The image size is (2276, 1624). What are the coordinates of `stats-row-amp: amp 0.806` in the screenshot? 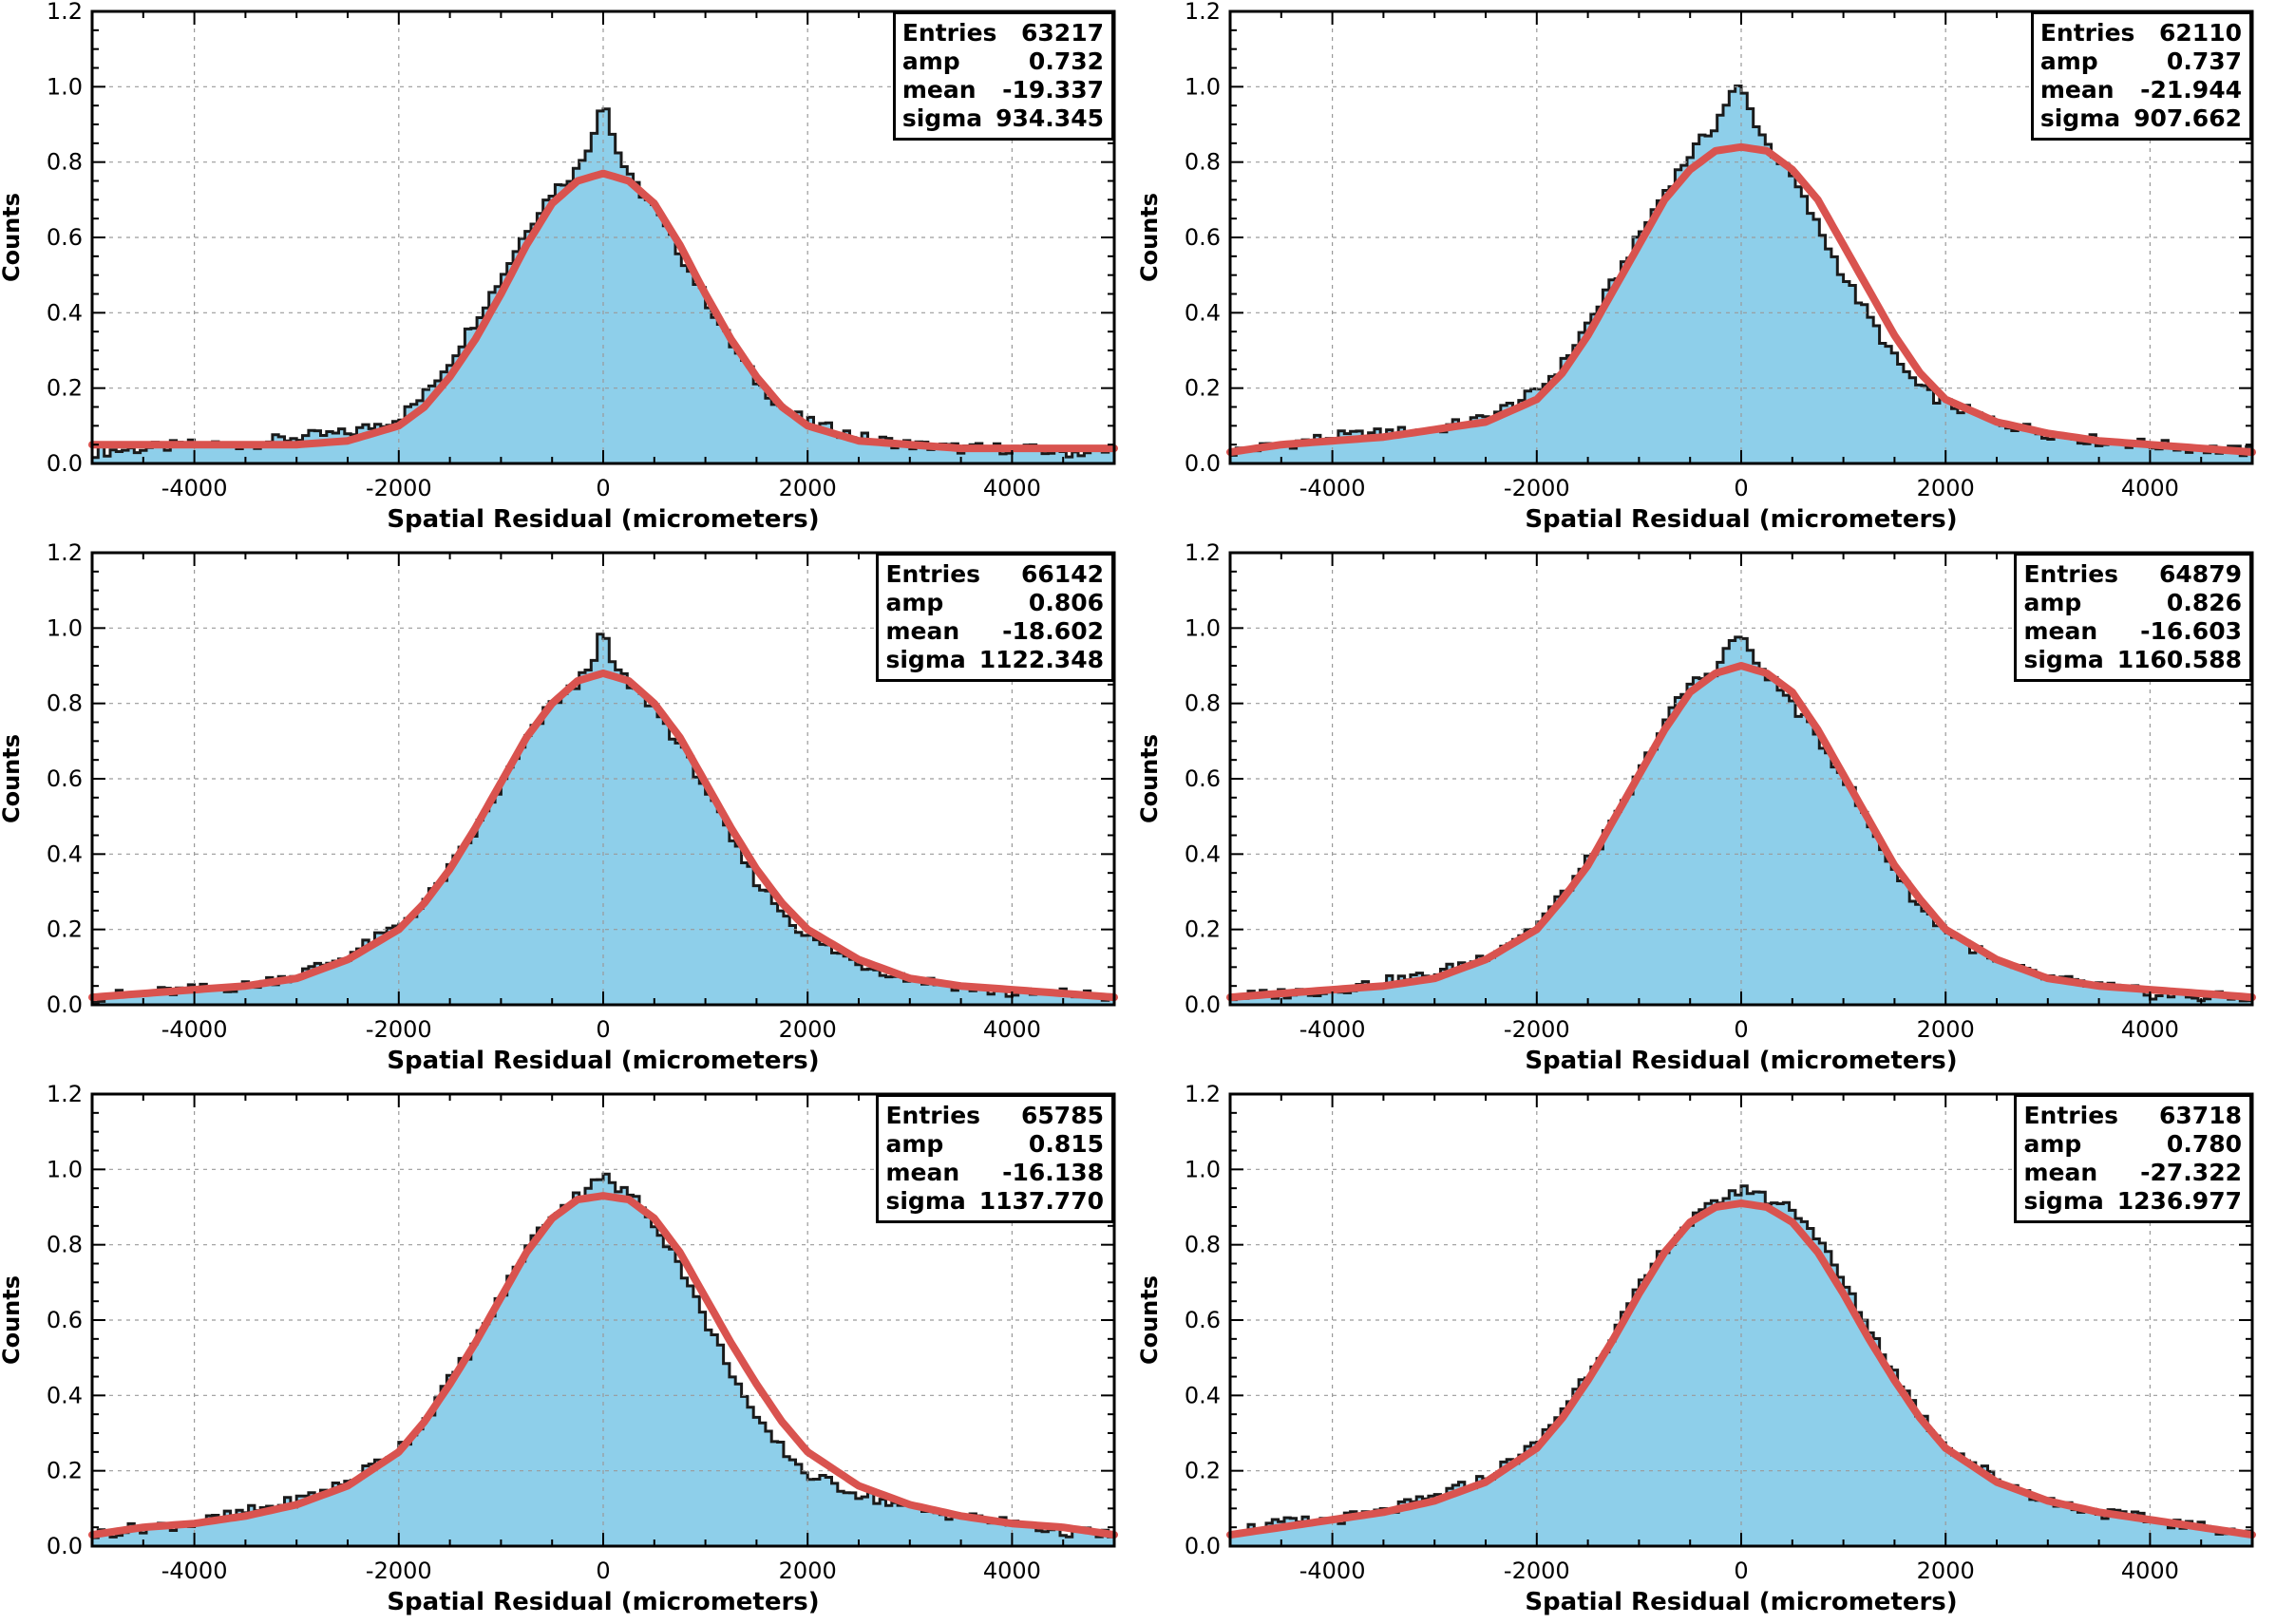 It's located at (994, 603).